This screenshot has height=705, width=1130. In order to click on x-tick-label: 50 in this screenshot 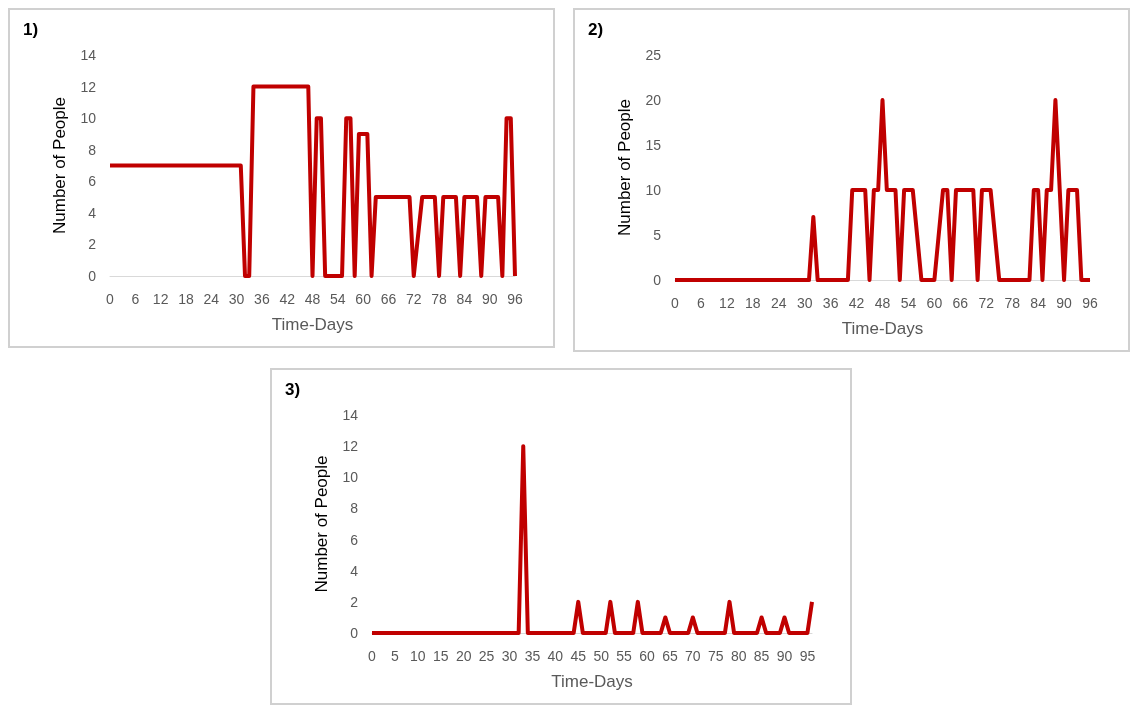, I will do `click(601, 656)`.